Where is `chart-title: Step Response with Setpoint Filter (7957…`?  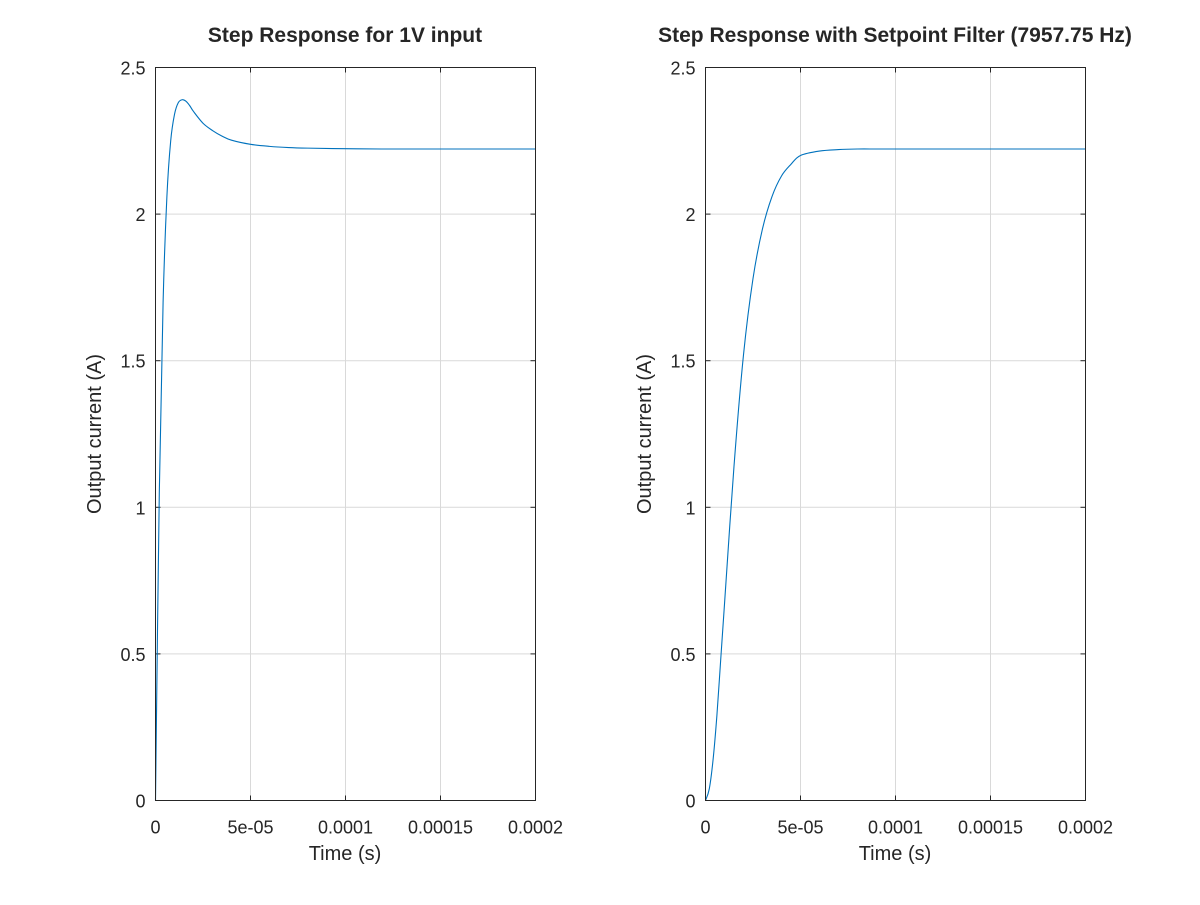
chart-title: Step Response with Setpoint Filter (7957… is located at coordinates (895, 35).